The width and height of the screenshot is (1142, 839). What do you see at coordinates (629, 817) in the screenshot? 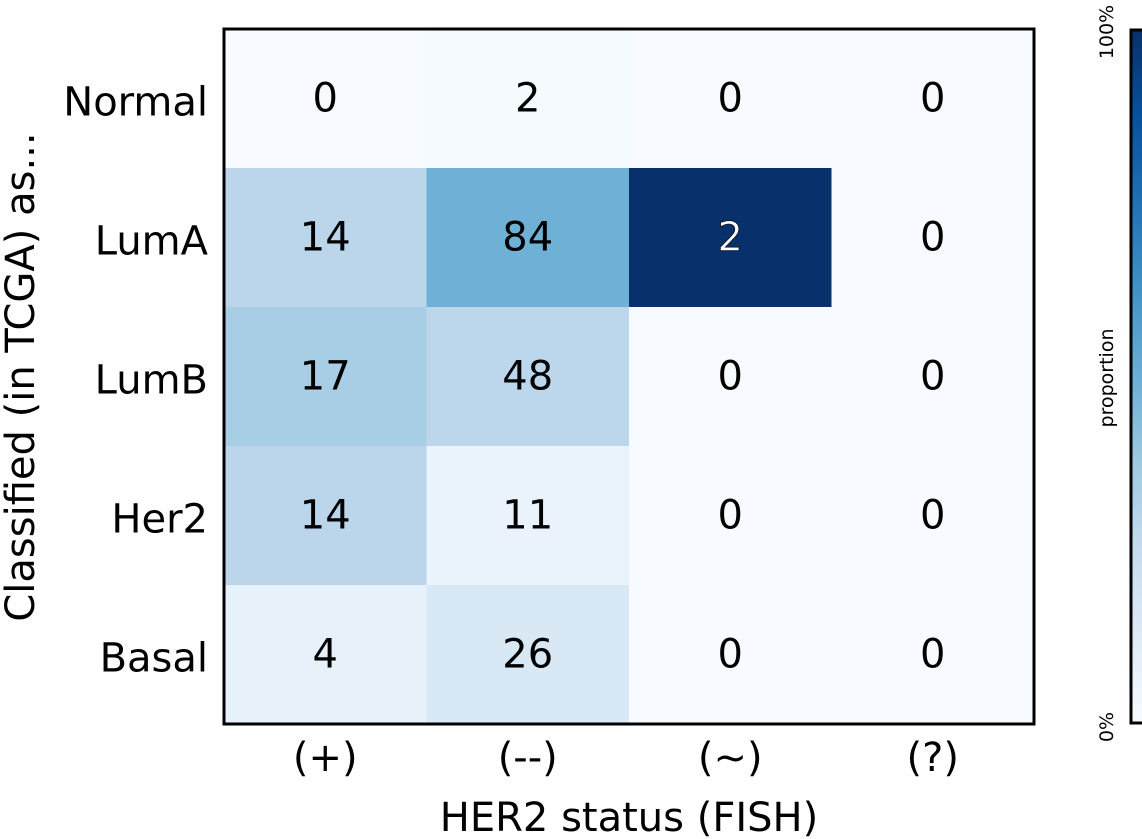
I see `x-axis-label: HER2 status (FISH)` at bounding box center [629, 817].